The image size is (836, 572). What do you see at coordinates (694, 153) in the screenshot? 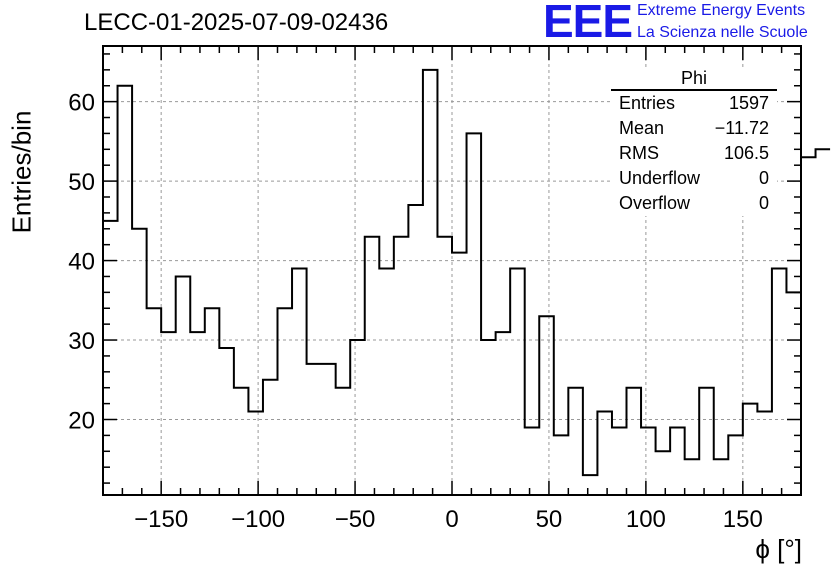
I see `stats-row: RMS 106.5` at bounding box center [694, 153].